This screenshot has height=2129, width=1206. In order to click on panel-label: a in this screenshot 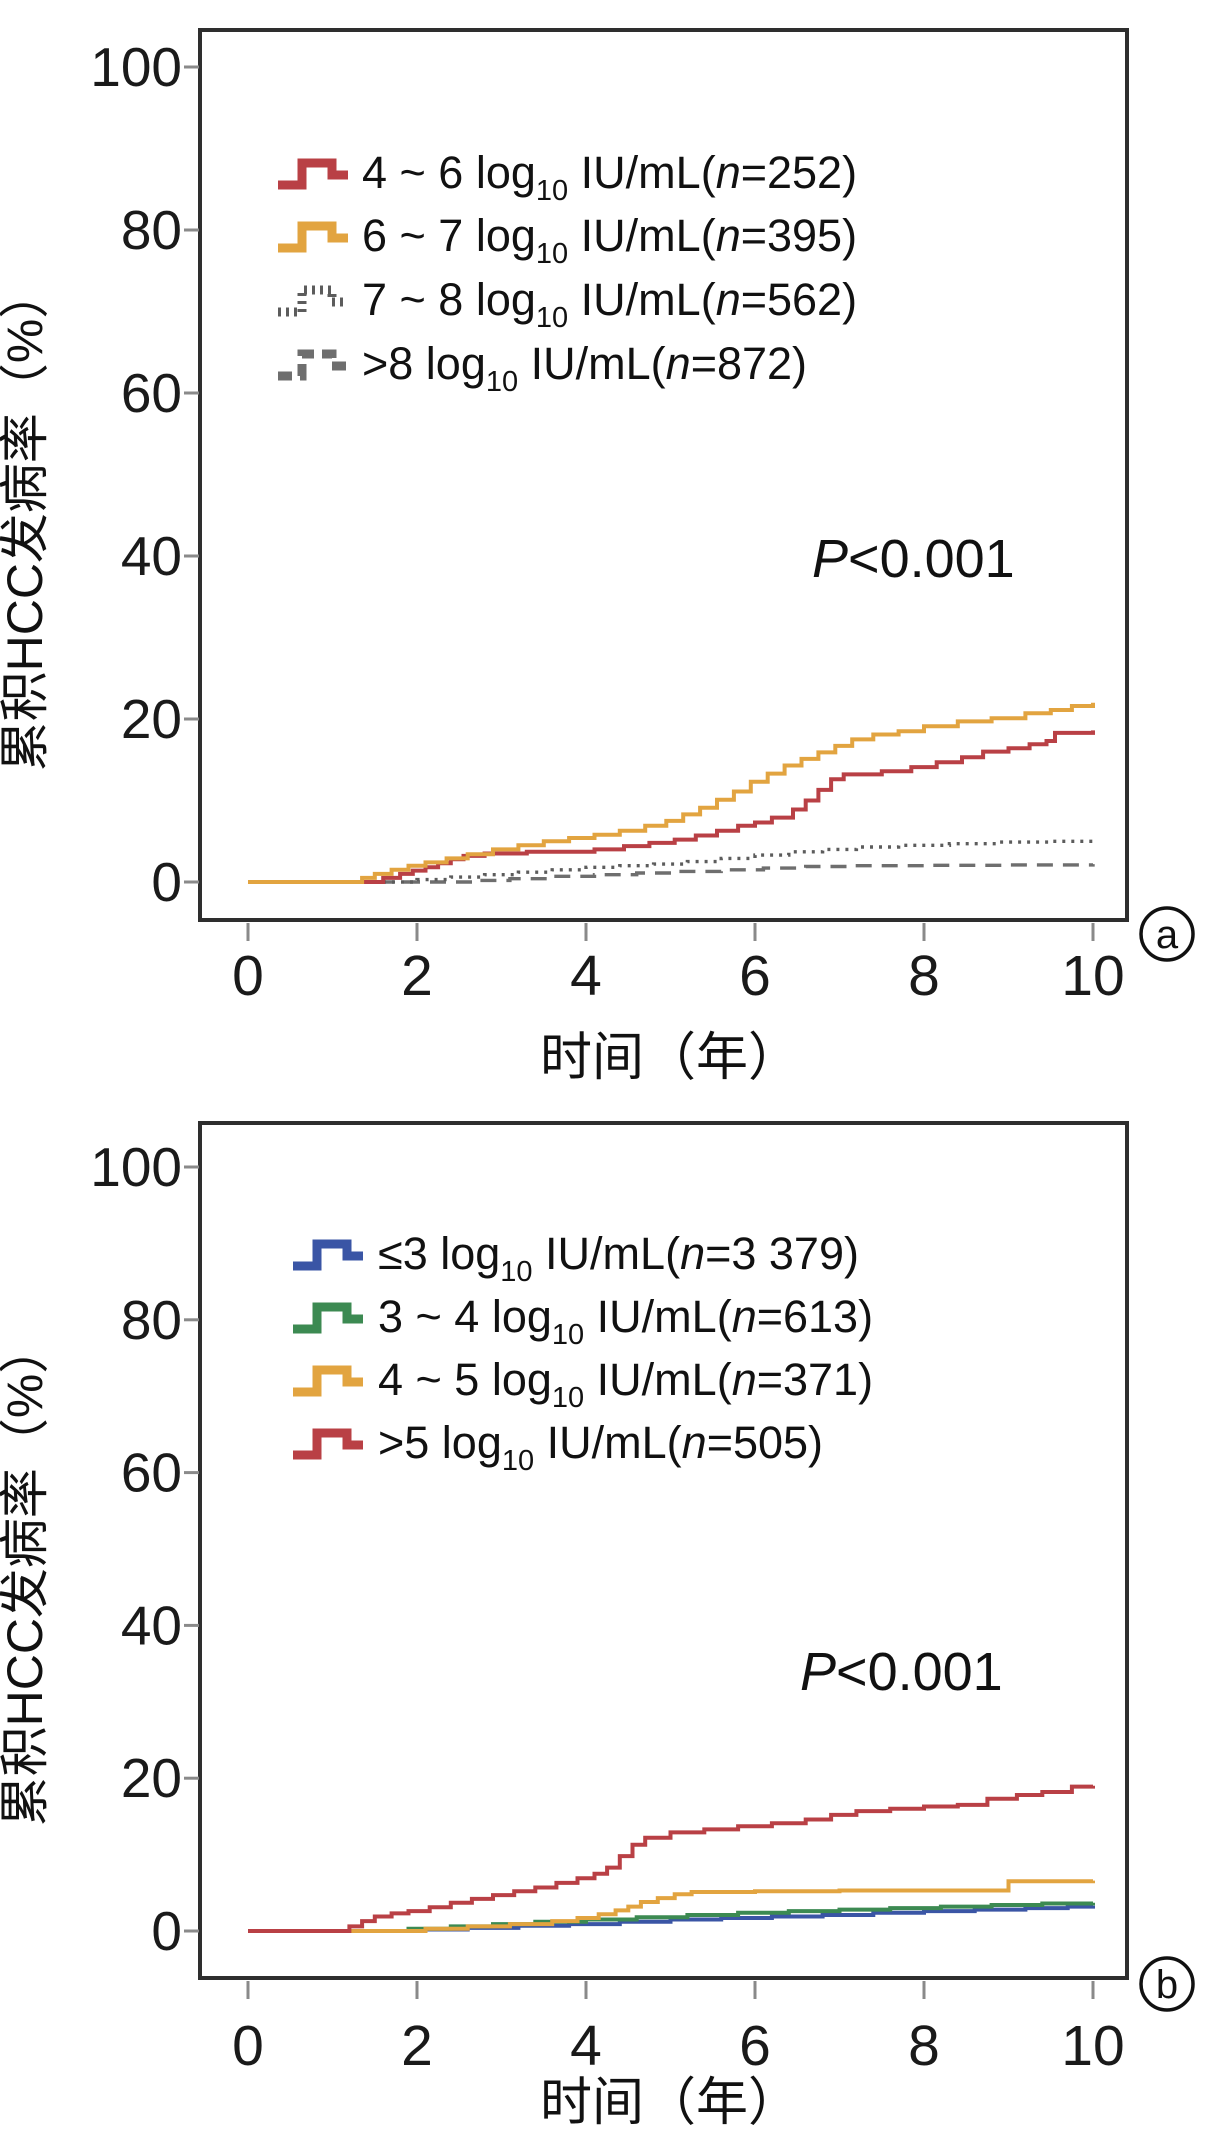, I will do `click(1167, 935)`.